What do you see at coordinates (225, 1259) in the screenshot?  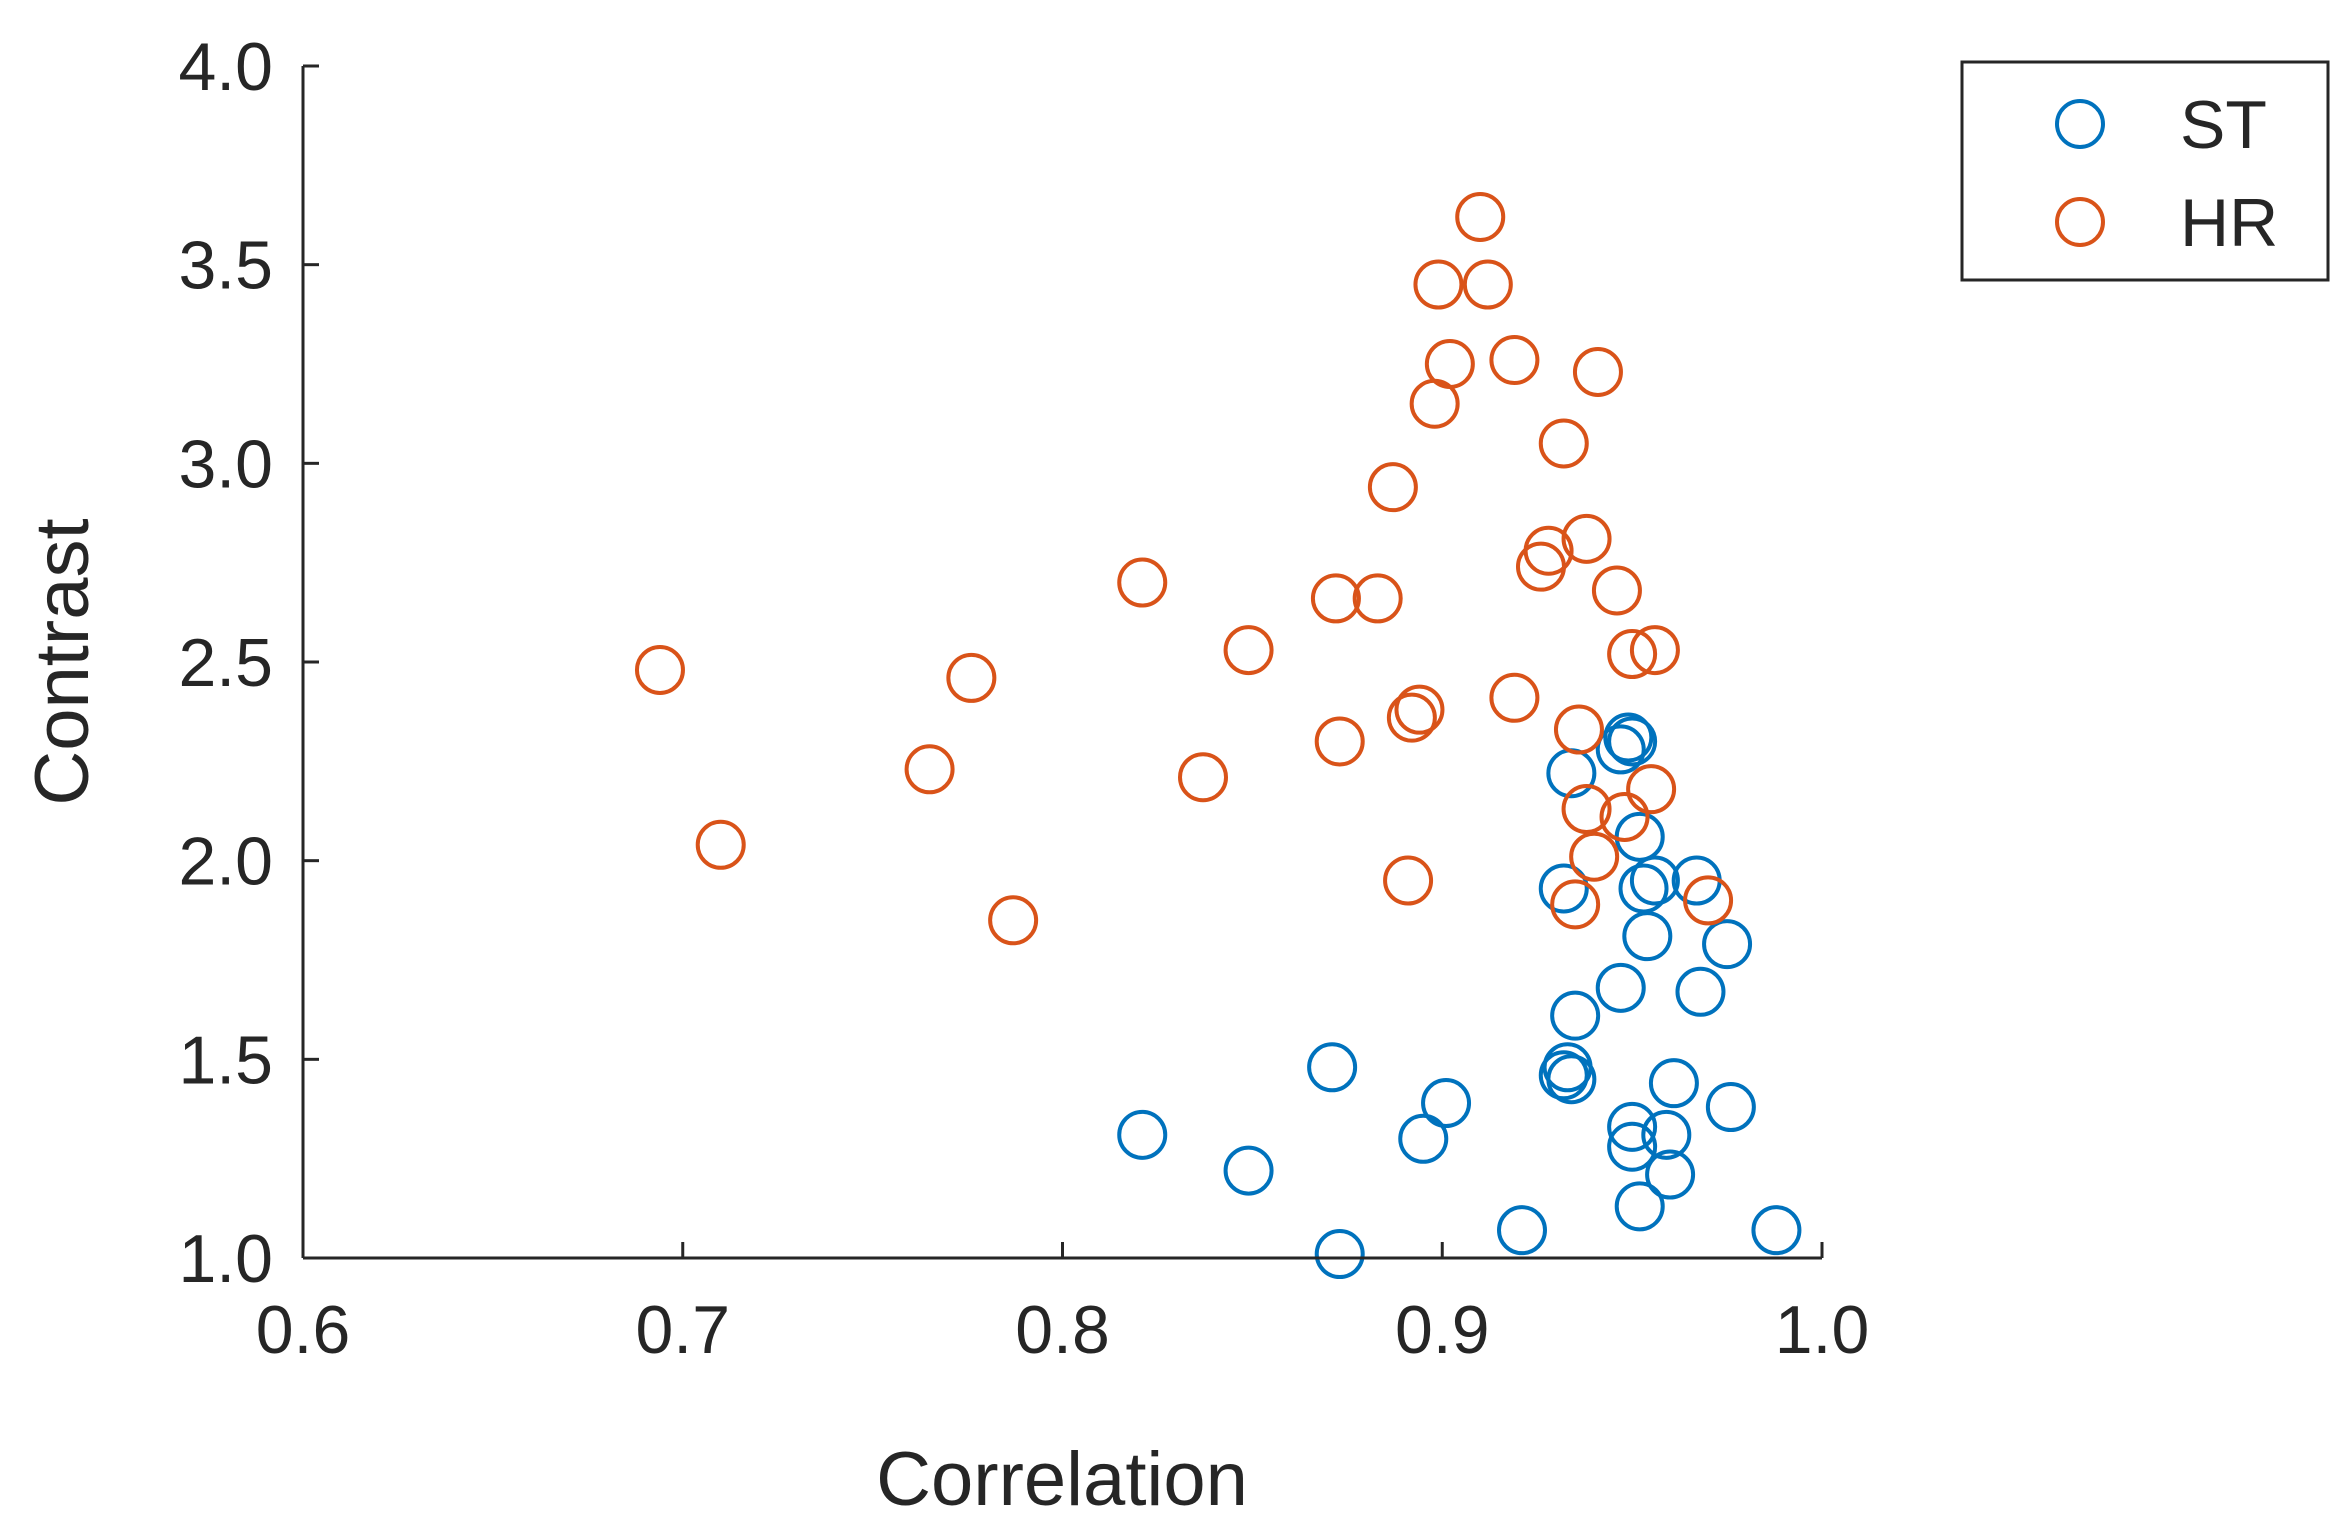 I see `y-tick-label: 1.0` at bounding box center [225, 1259].